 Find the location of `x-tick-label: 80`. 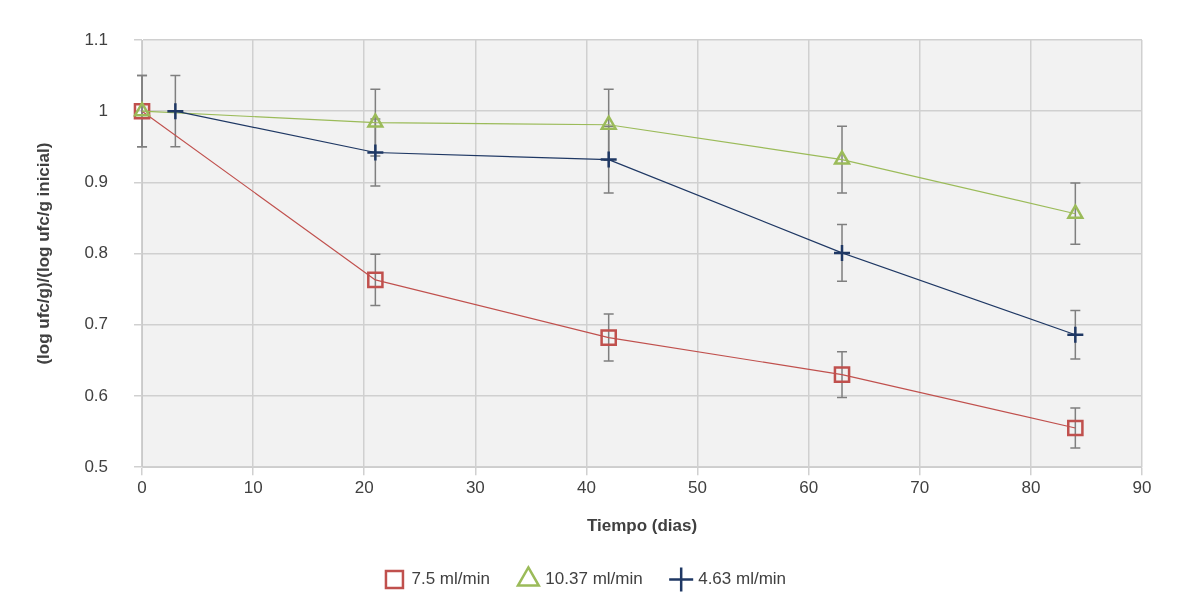

x-tick-label: 80 is located at coordinates (1031, 488).